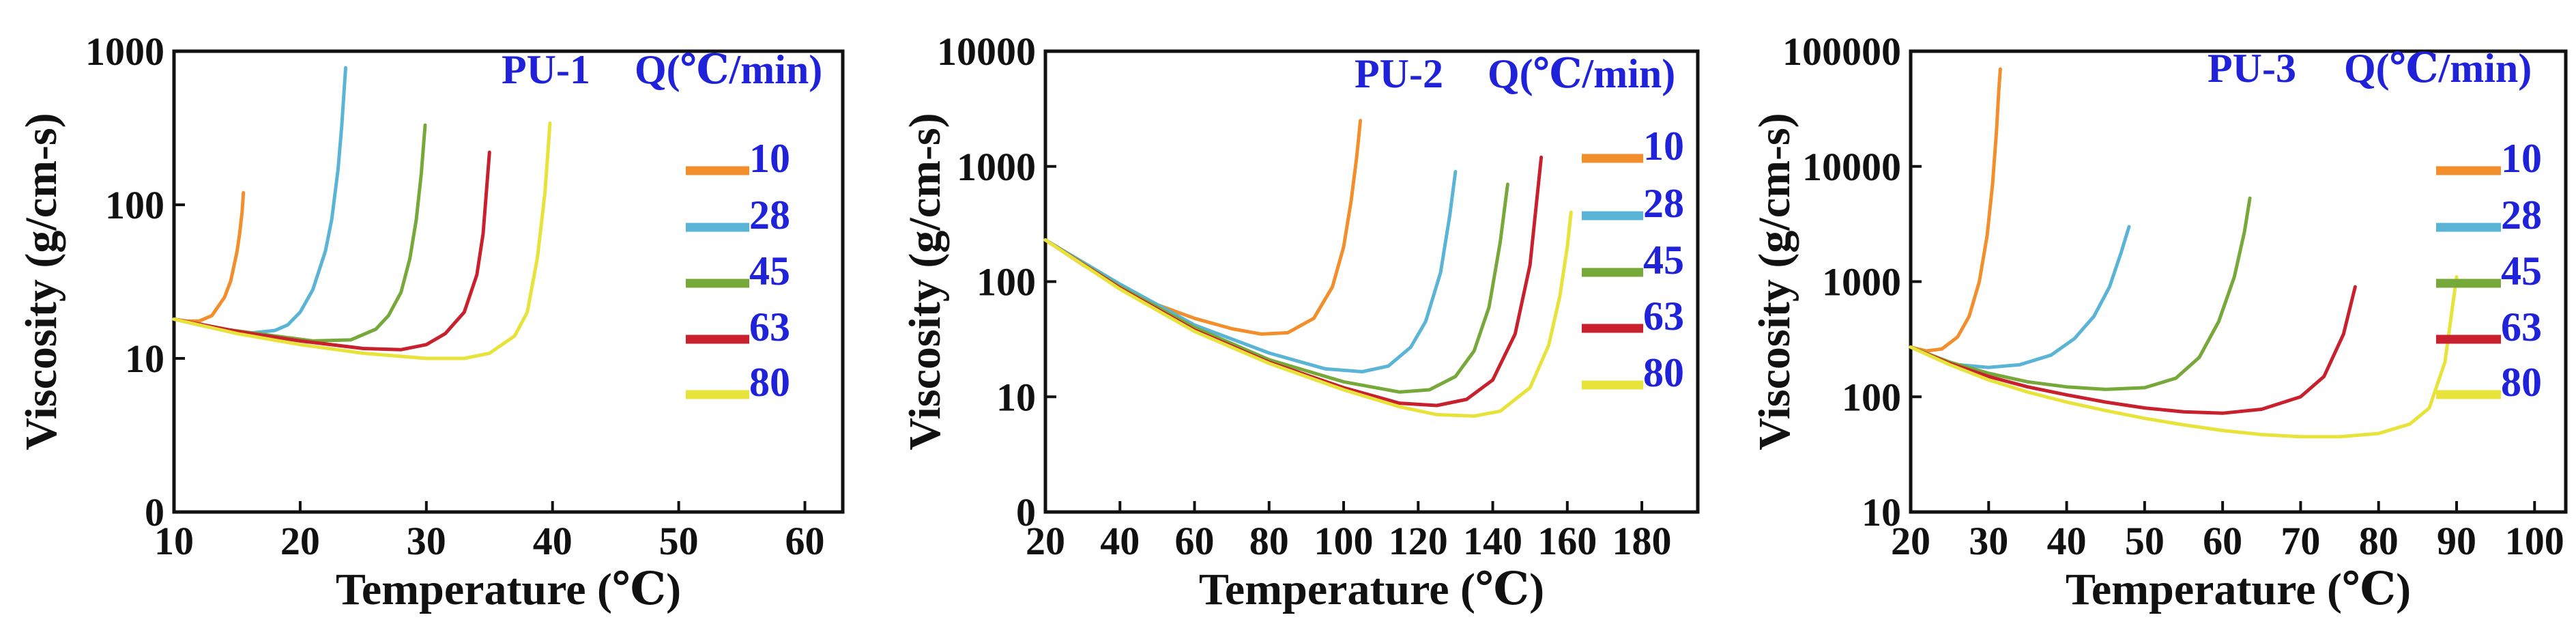 This screenshot has width=2576, height=626. Describe the element at coordinates (2252, 68) in the screenshot. I see `sample-label: PU-3` at that location.